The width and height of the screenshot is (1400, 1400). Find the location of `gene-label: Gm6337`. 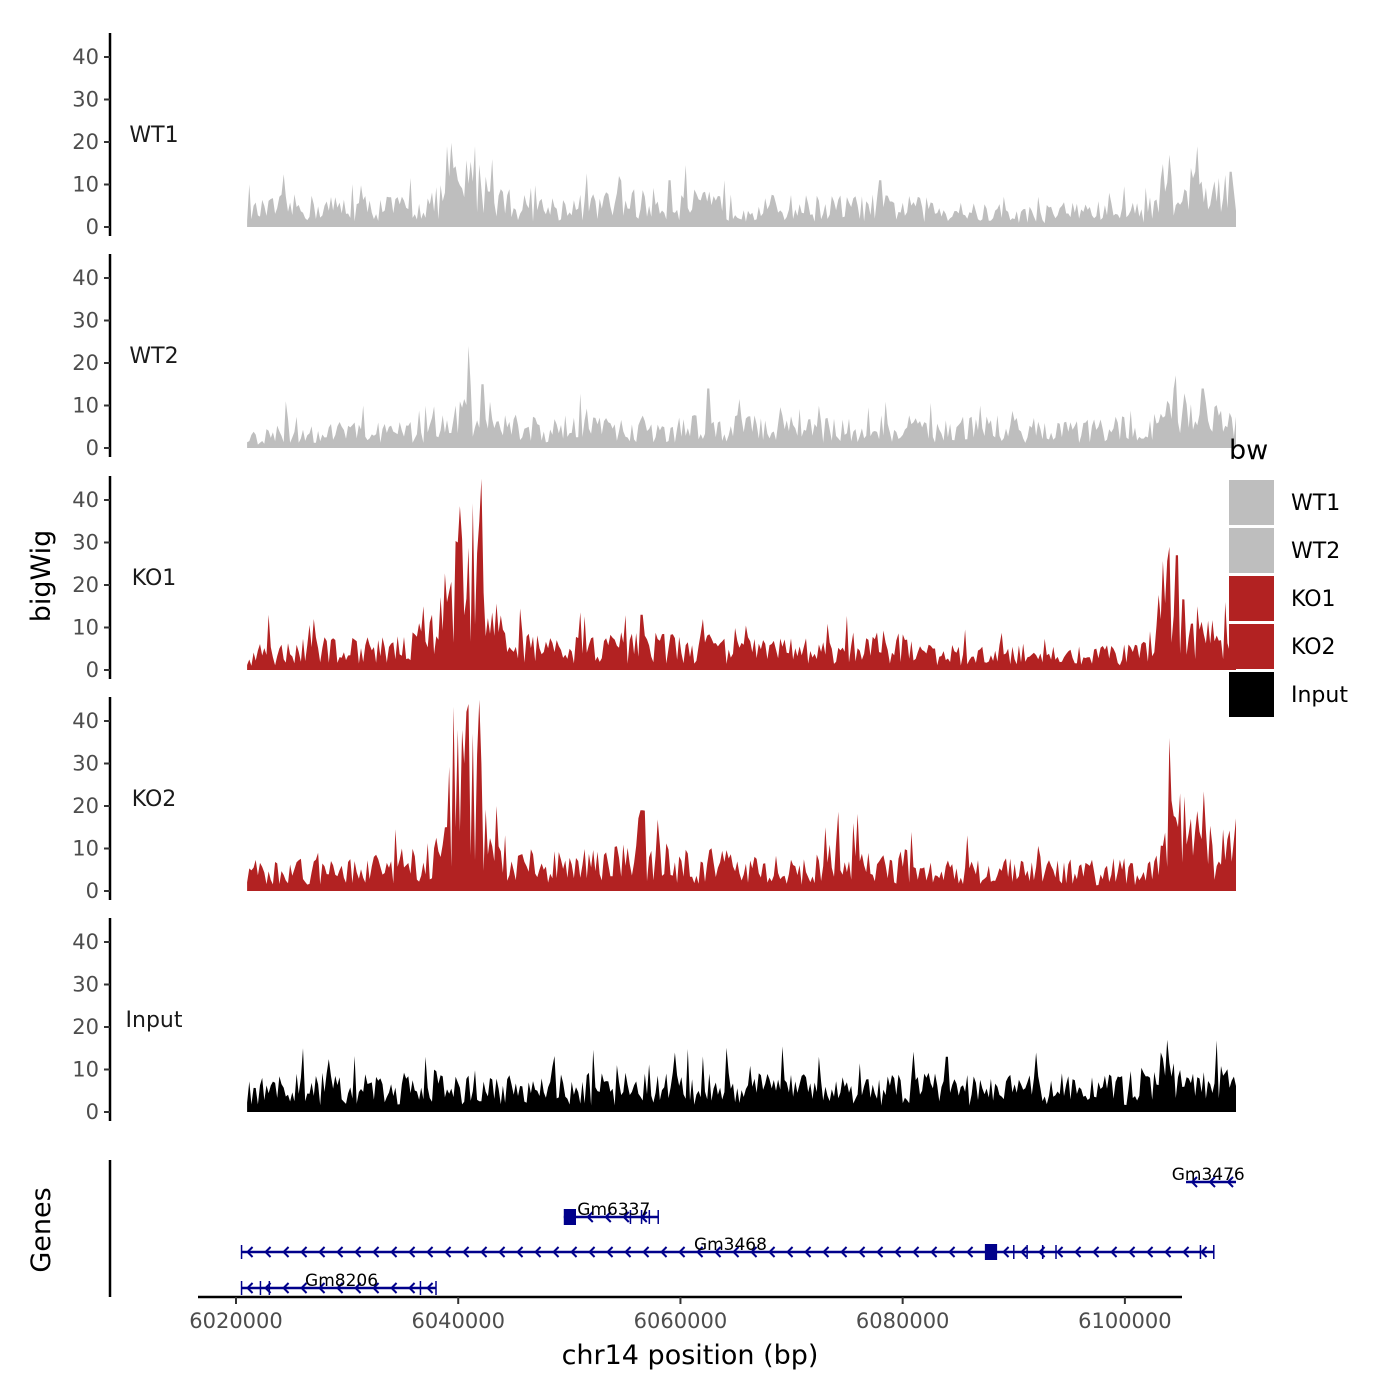

gene-label: Gm6337 is located at coordinates (613, 1210).